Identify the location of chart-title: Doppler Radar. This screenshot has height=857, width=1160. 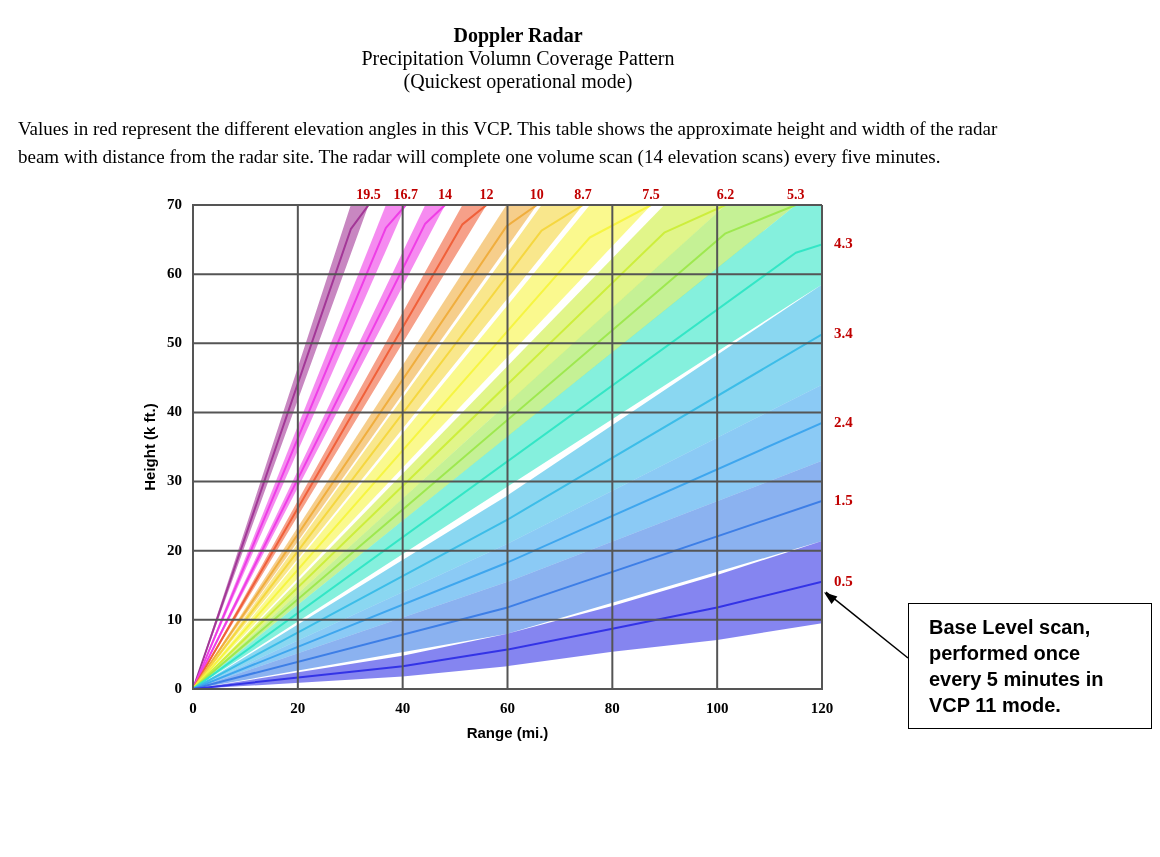
(518, 35).